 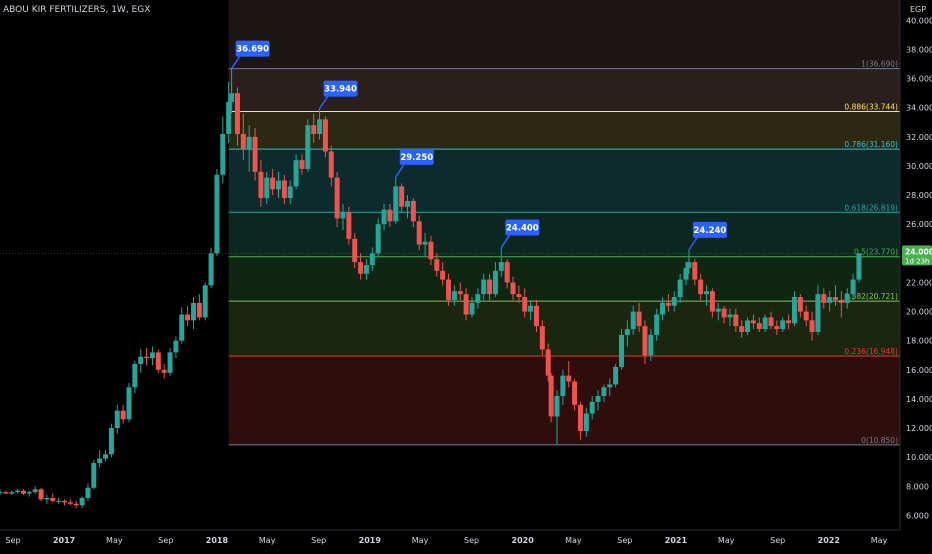 What do you see at coordinates (919, 370) in the screenshot?
I see `y-tick-label: 16.000` at bounding box center [919, 370].